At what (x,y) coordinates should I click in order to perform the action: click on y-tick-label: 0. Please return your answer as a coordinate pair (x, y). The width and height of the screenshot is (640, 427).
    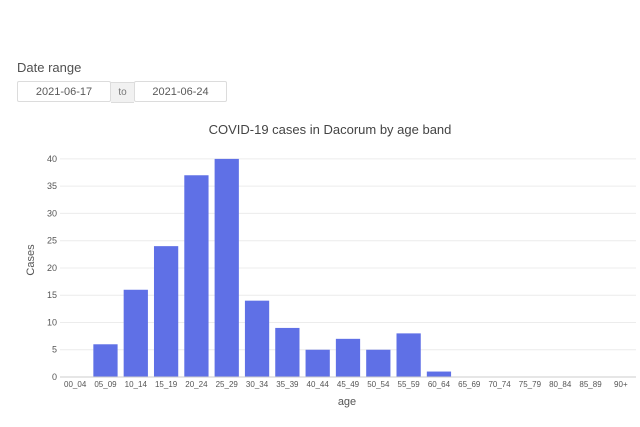
    Looking at the image, I should click on (54, 377).